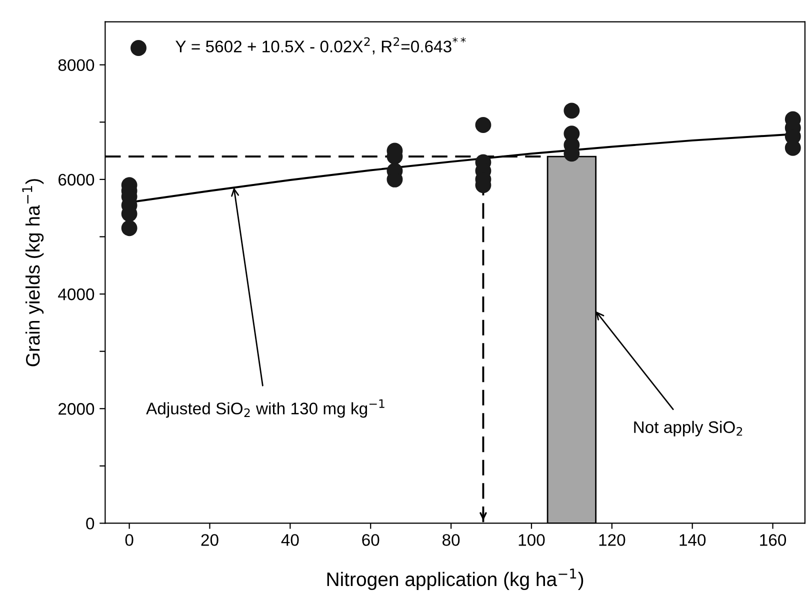 The height and width of the screenshot is (607, 809). I want to click on y-tick-label: 6000, so click(76, 180).